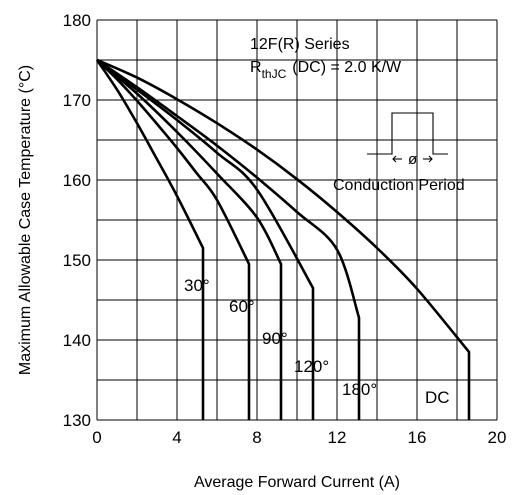 The image size is (518, 495). I want to click on x-tick-label: 0, so click(96, 437).